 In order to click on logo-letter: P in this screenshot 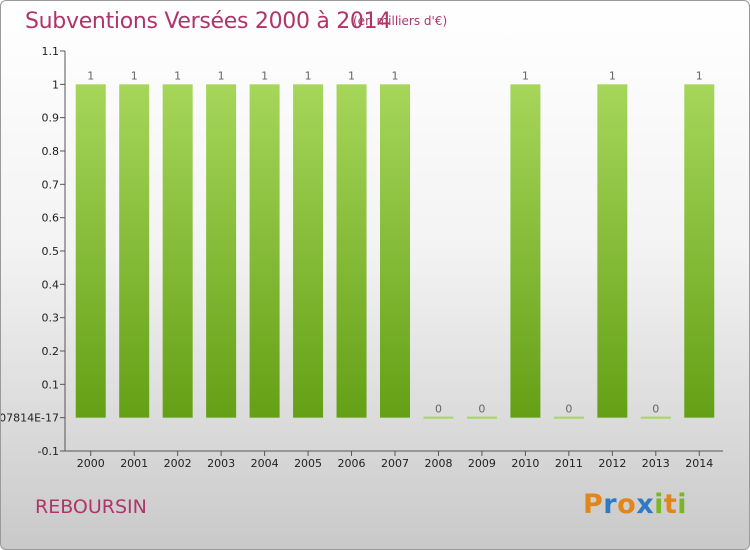, I will do `click(593, 504)`.